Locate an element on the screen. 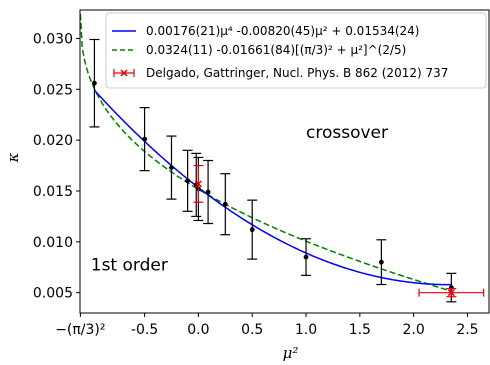 Image resolution: width=490 pixels, height=365 pixels. x-tick-label: −(π/3)² is located at coordinates (80, 330).